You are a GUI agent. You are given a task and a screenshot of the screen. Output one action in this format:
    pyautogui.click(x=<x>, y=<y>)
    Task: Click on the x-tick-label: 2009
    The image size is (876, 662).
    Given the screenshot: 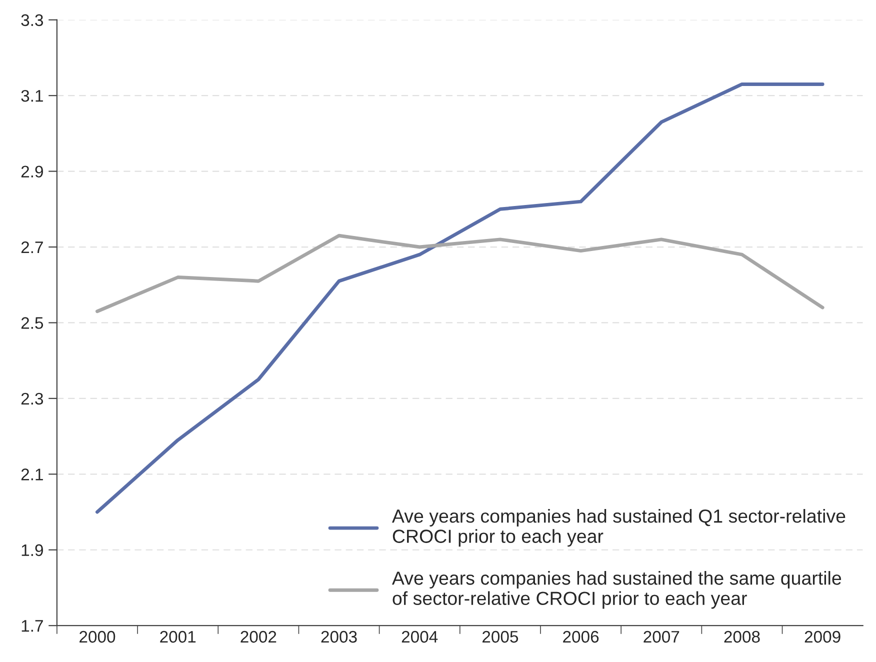 What is the action you would take?
    pyautogui.click(x=822, y=636)
    